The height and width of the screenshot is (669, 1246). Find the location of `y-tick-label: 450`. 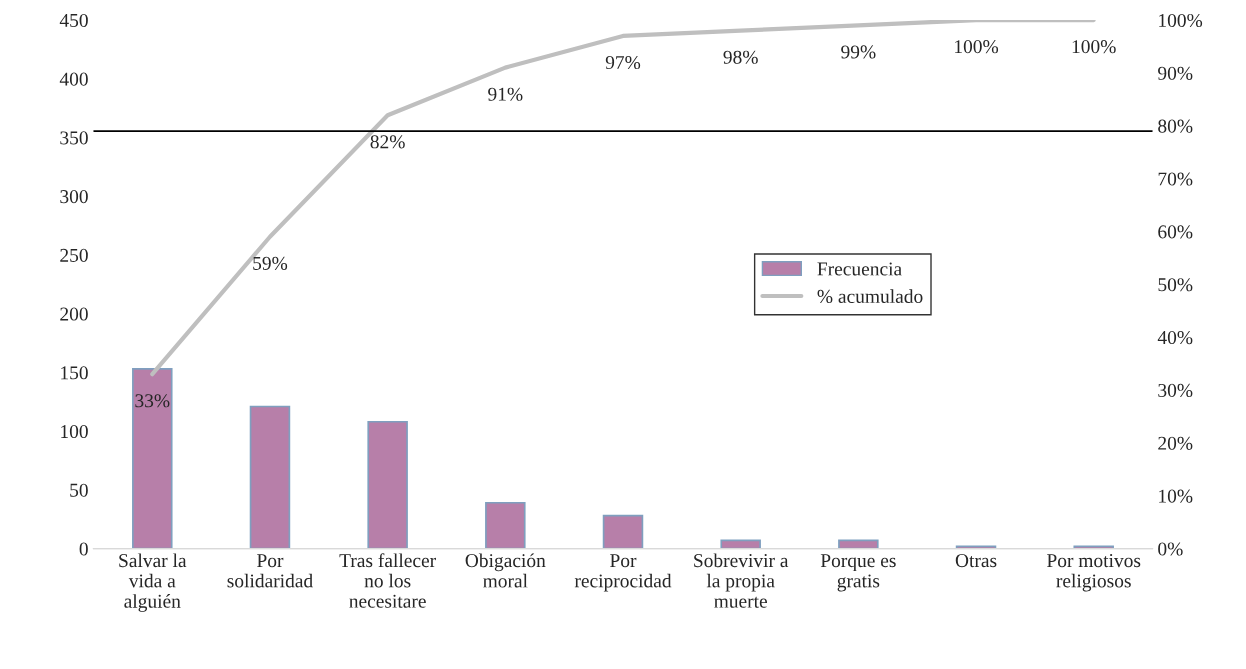

y-tick-label: 450 is located at coordinates (73, 20).